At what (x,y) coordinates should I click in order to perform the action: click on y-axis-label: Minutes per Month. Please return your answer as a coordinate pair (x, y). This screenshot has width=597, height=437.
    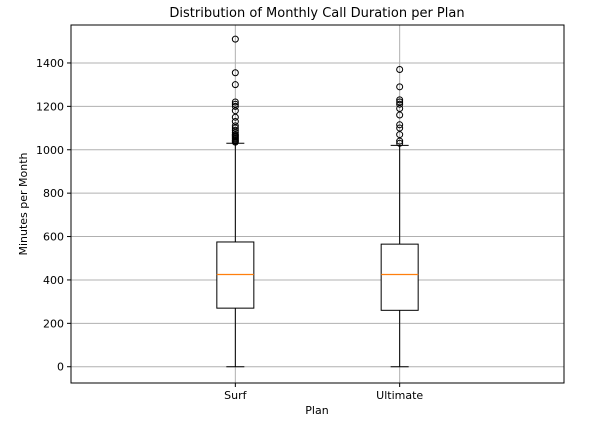
    Looking at the image, I should click on (23, 203).